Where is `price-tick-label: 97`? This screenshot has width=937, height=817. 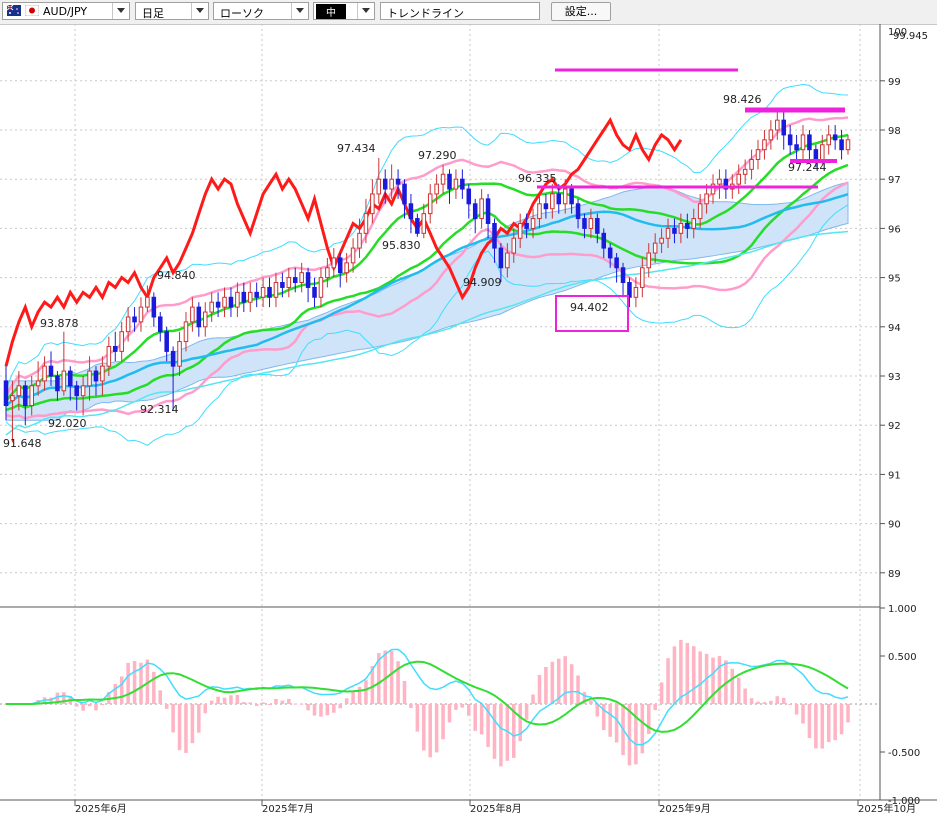 price-tick-label: 97 is located at coordinates (894, 180).